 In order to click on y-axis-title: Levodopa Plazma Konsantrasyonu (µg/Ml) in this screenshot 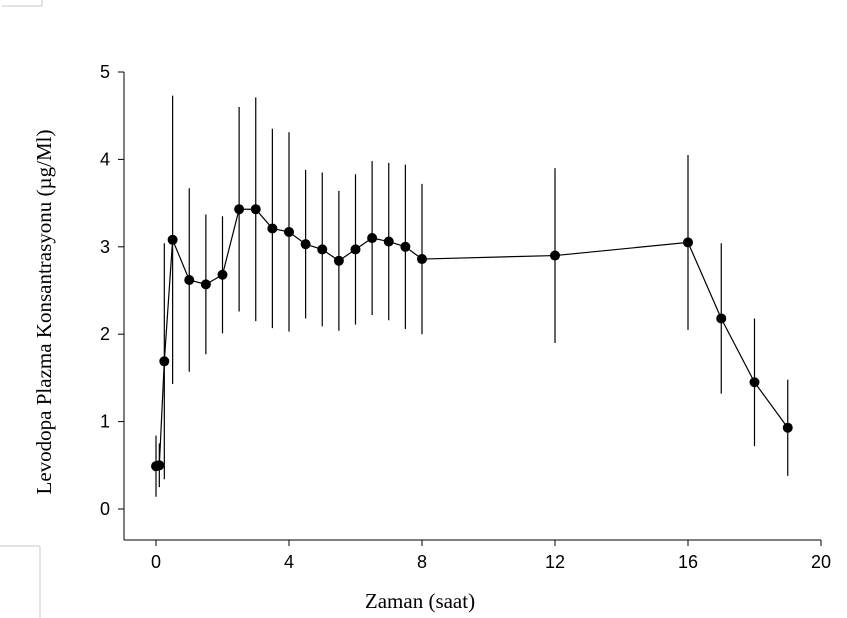, I will do `click(44, 312)`.